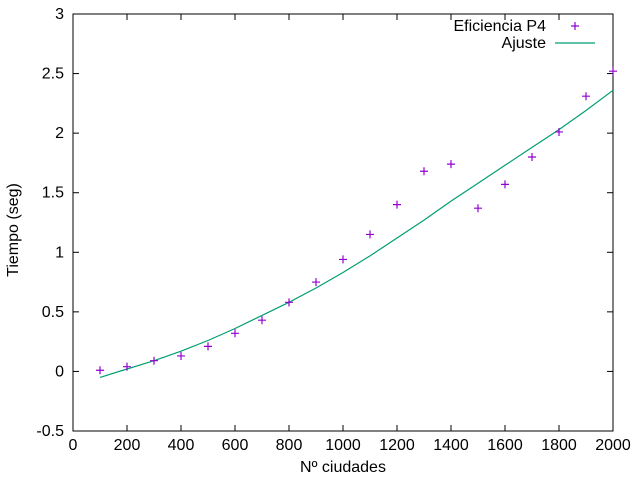  Describe the element at coordinates (505, 445) in the screenshot. I see `x-tick-label: 1600` at that location.